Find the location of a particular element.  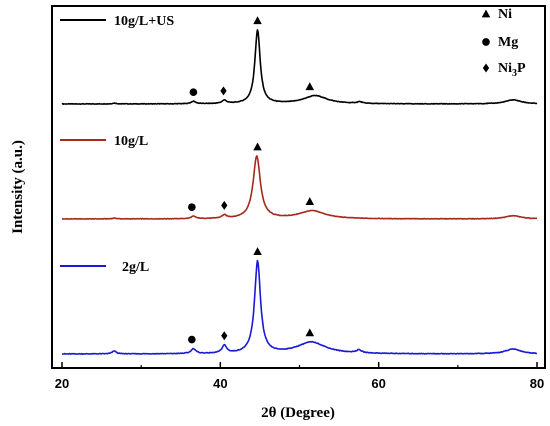

marker-legend: Ni Mg Ni3P is located at coordinates (503, 43).